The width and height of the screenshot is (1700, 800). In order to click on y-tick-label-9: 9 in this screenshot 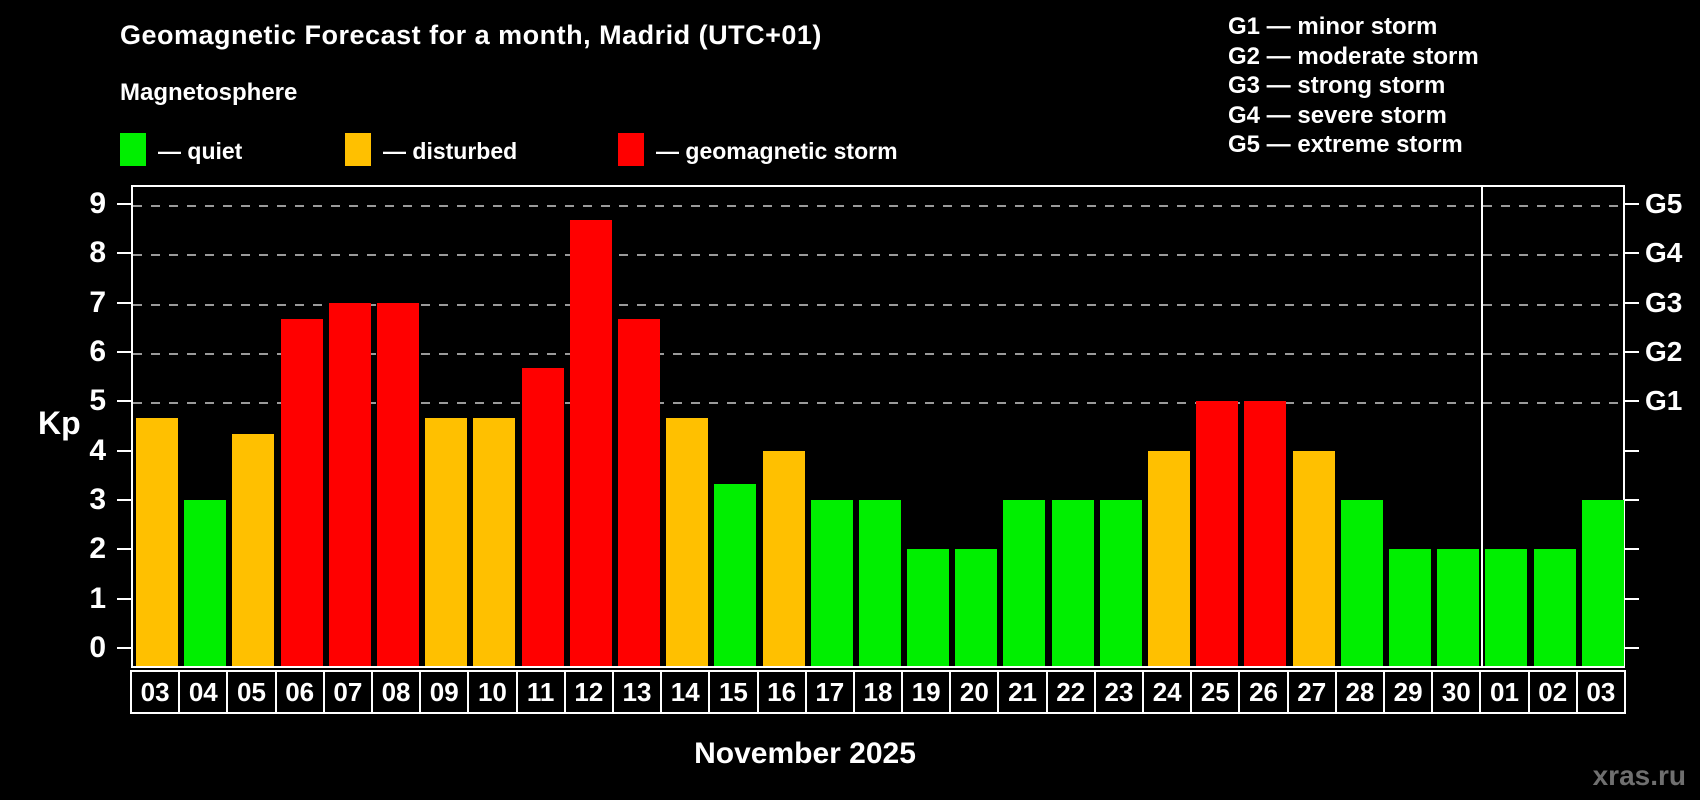, I will do `click(97, 203)`.